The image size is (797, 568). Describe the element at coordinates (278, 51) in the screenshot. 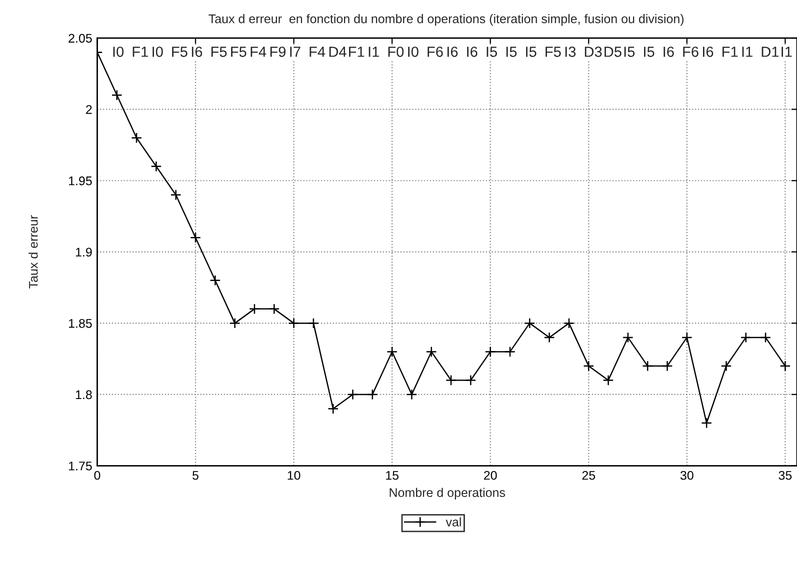

I see `annotation: F9` at that location.